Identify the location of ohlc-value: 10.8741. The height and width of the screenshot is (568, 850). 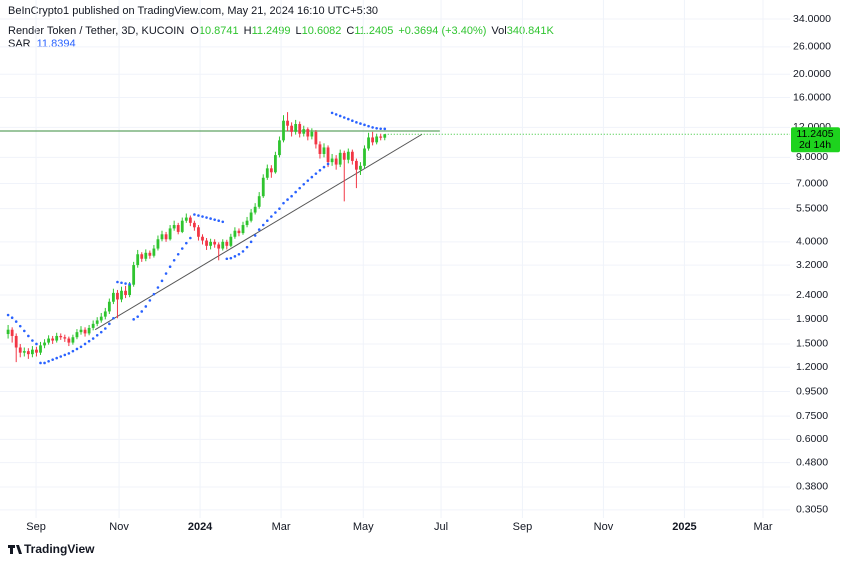
(219, 31).